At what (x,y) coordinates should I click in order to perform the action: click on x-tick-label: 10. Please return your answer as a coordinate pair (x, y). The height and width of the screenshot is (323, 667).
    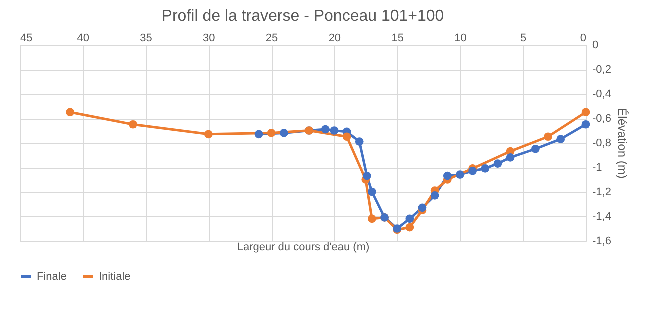
    Looking at the image, I should click on (460, 38).